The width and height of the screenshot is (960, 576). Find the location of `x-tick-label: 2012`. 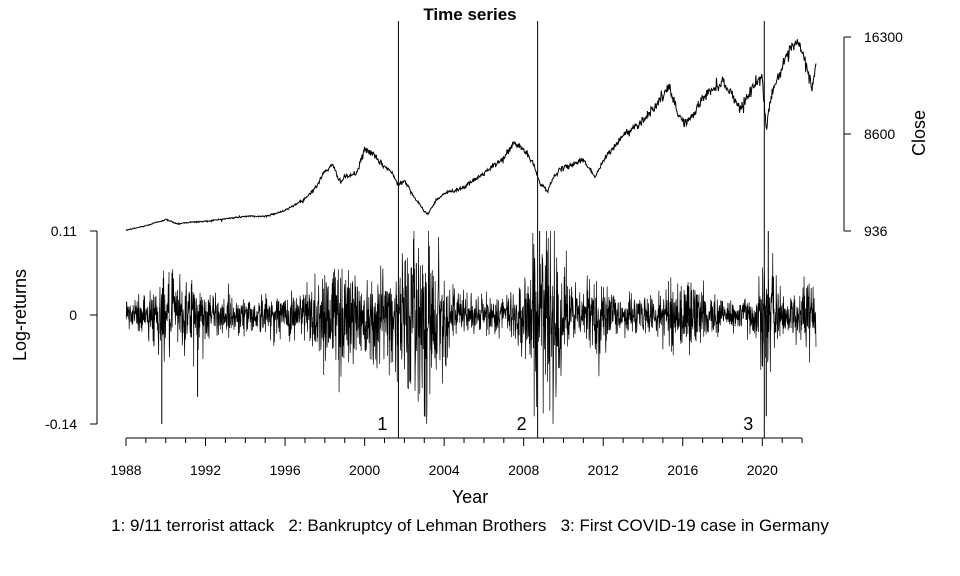

x-tick-label: 2012 is located at coordinates (603, 470).